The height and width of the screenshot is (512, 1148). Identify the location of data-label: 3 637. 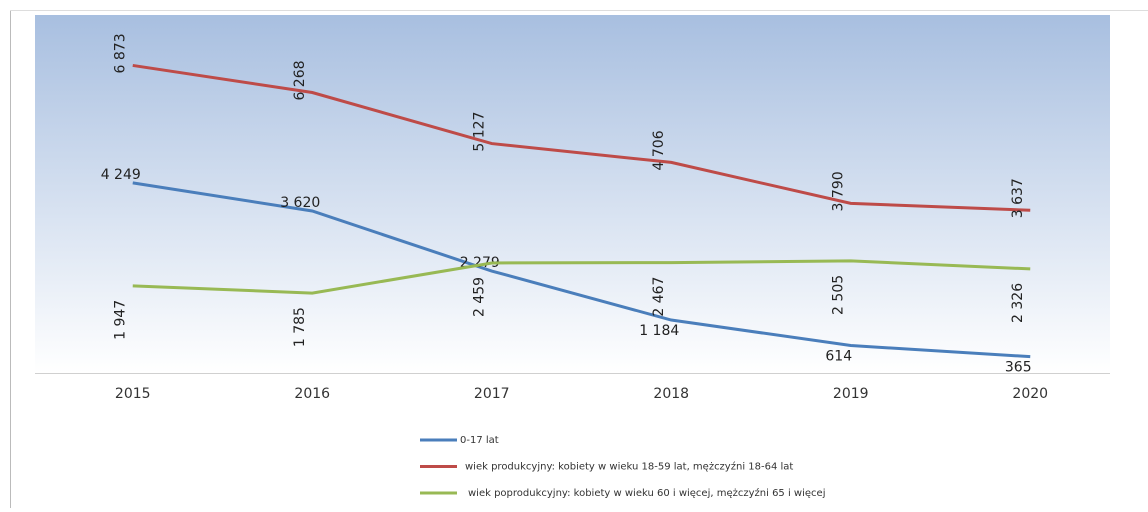
(1018, 198).